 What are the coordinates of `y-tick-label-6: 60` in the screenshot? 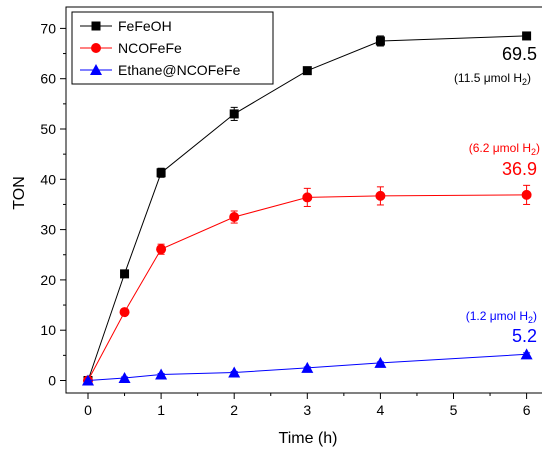 It's located at (48, 79).